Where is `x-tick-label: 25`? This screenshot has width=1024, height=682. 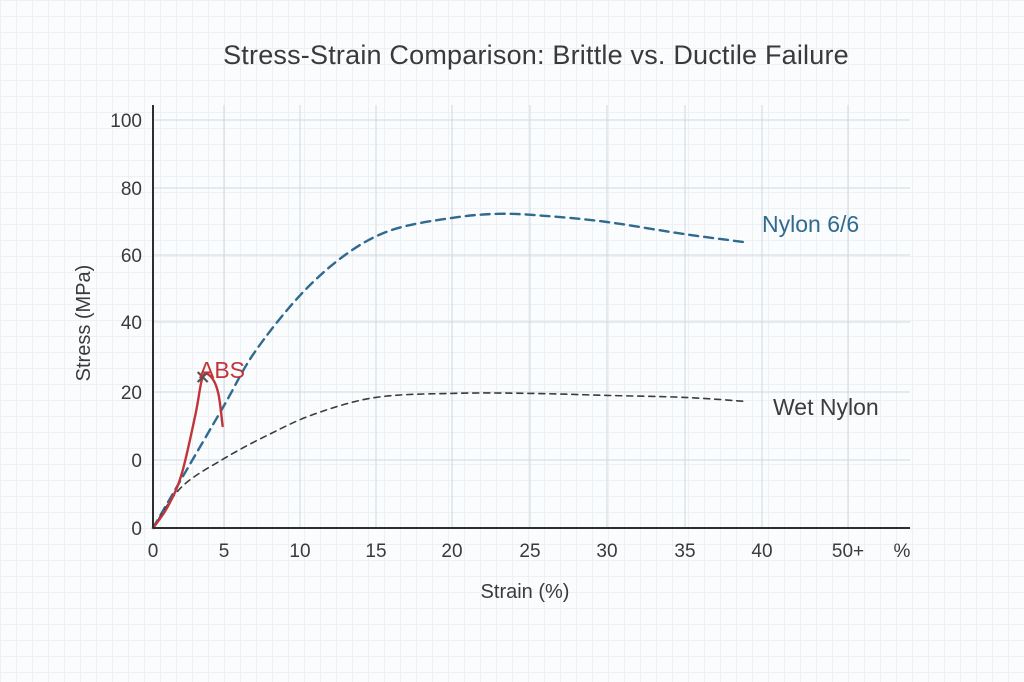
x-tick-label: 25 is located at coordinates (529, 551).